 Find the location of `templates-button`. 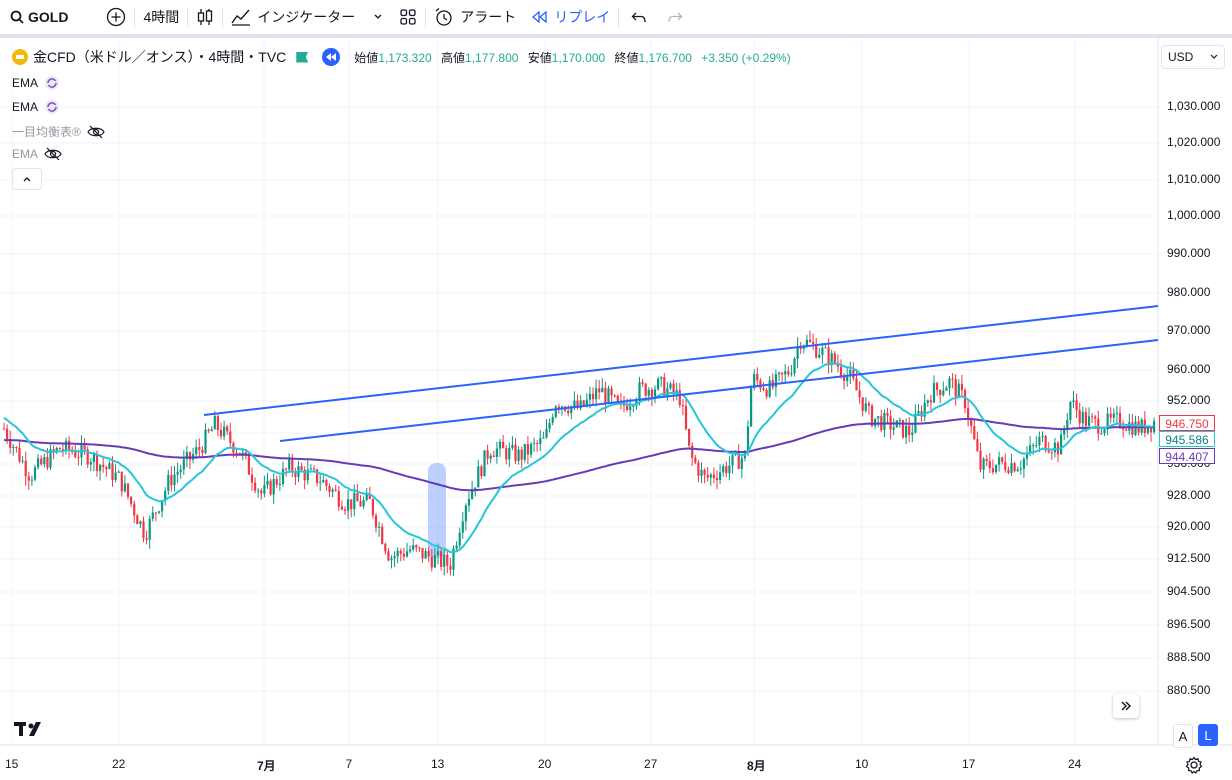

templates-button is located at coordinates (408, 17).